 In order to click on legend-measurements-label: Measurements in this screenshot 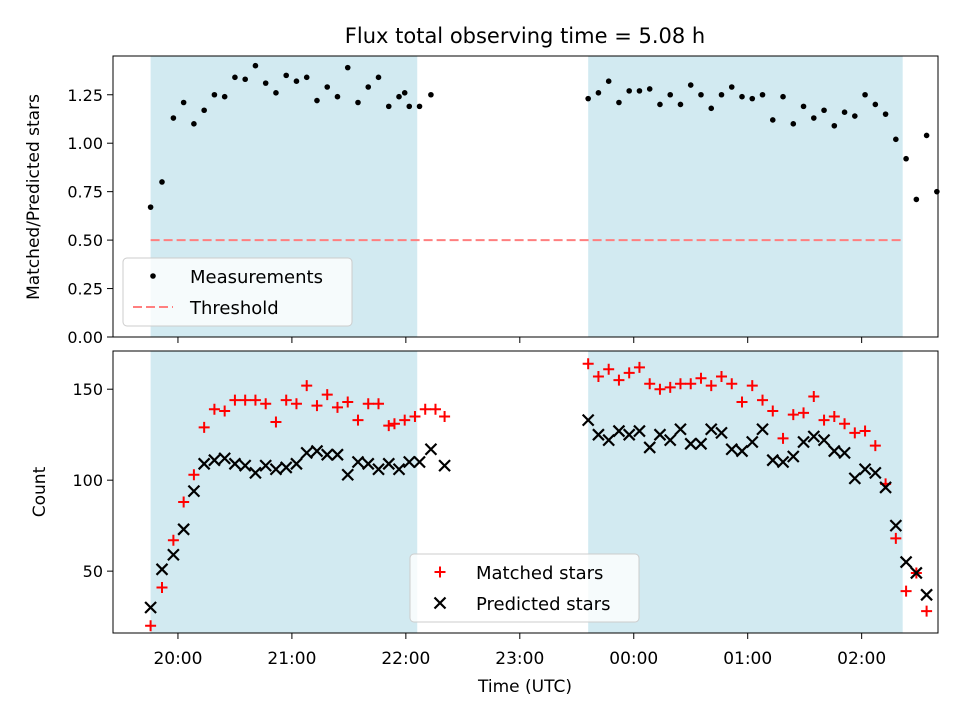, I will do `click(256, 277)`.